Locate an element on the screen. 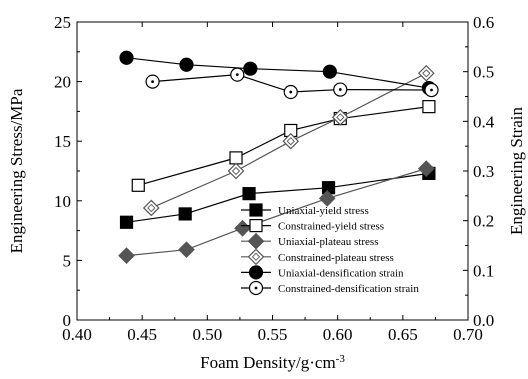  x-axis-label: Foam Density/g·cm-3 is located at coordinates (272, 362).